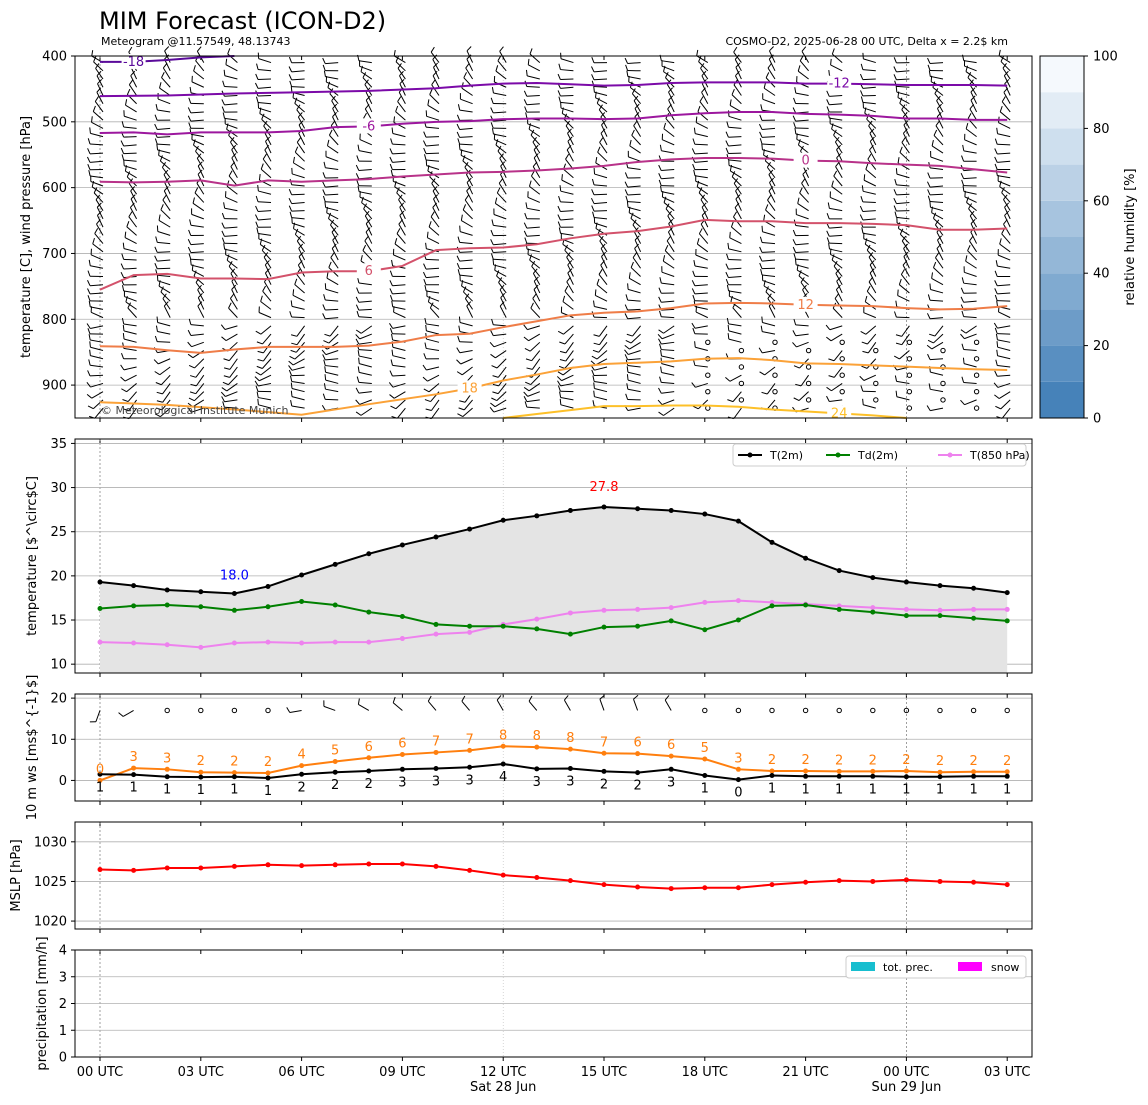  What do you see at coordinates (537, 782) in the screenshot?
I see `mean-value-label: 3` at bounding box center [537, 782].